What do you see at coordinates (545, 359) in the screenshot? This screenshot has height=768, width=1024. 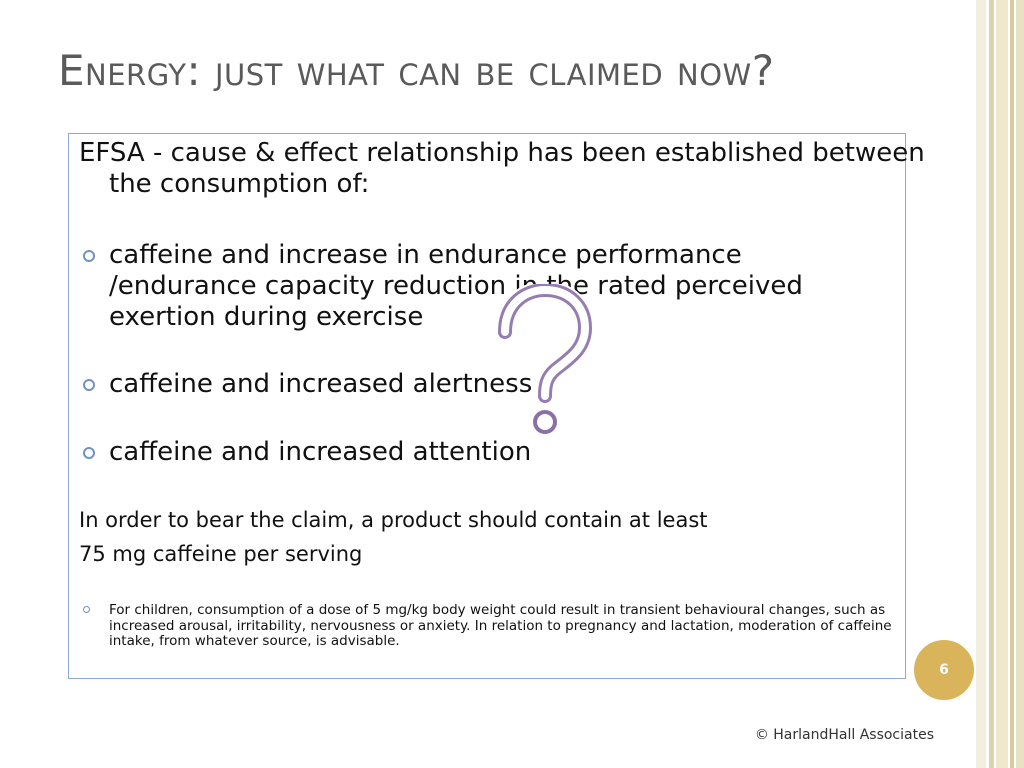 I see `question-mark-icon` at bounding box center [545, 359].